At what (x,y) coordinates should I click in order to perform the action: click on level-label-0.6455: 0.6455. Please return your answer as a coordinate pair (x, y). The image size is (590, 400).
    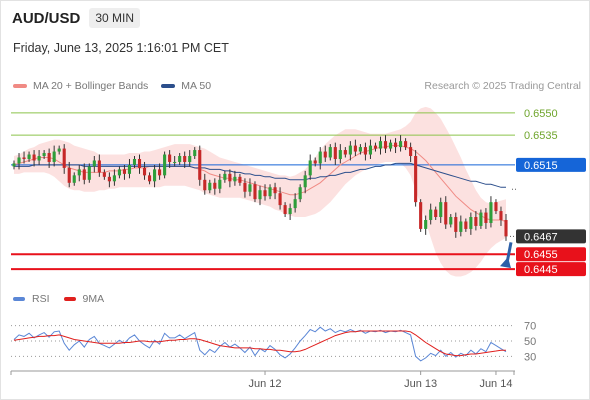
    Looking at the image, I should click on (541, 255).